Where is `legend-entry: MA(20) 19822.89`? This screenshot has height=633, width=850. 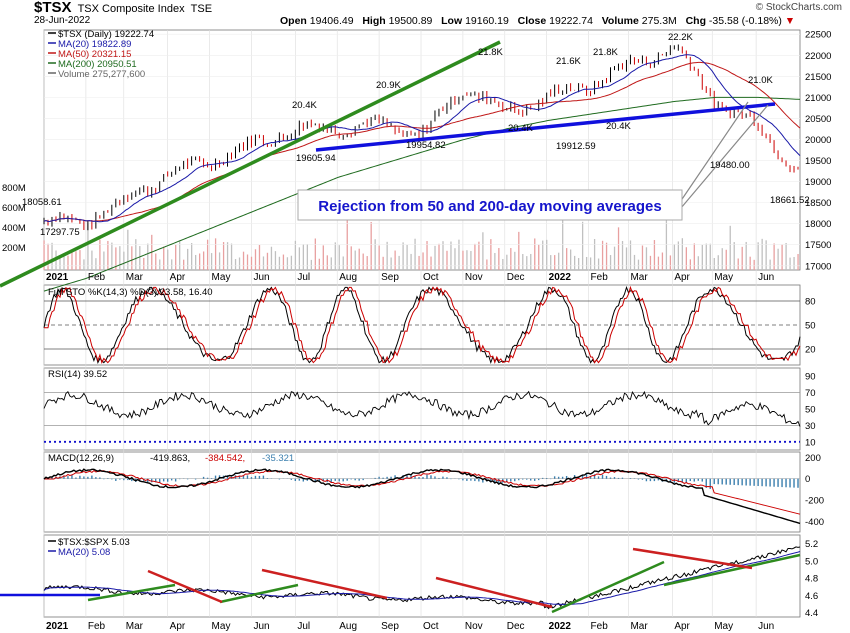
legend-entry: MA(20) 19822.89 is located at coordinates (94, 44).